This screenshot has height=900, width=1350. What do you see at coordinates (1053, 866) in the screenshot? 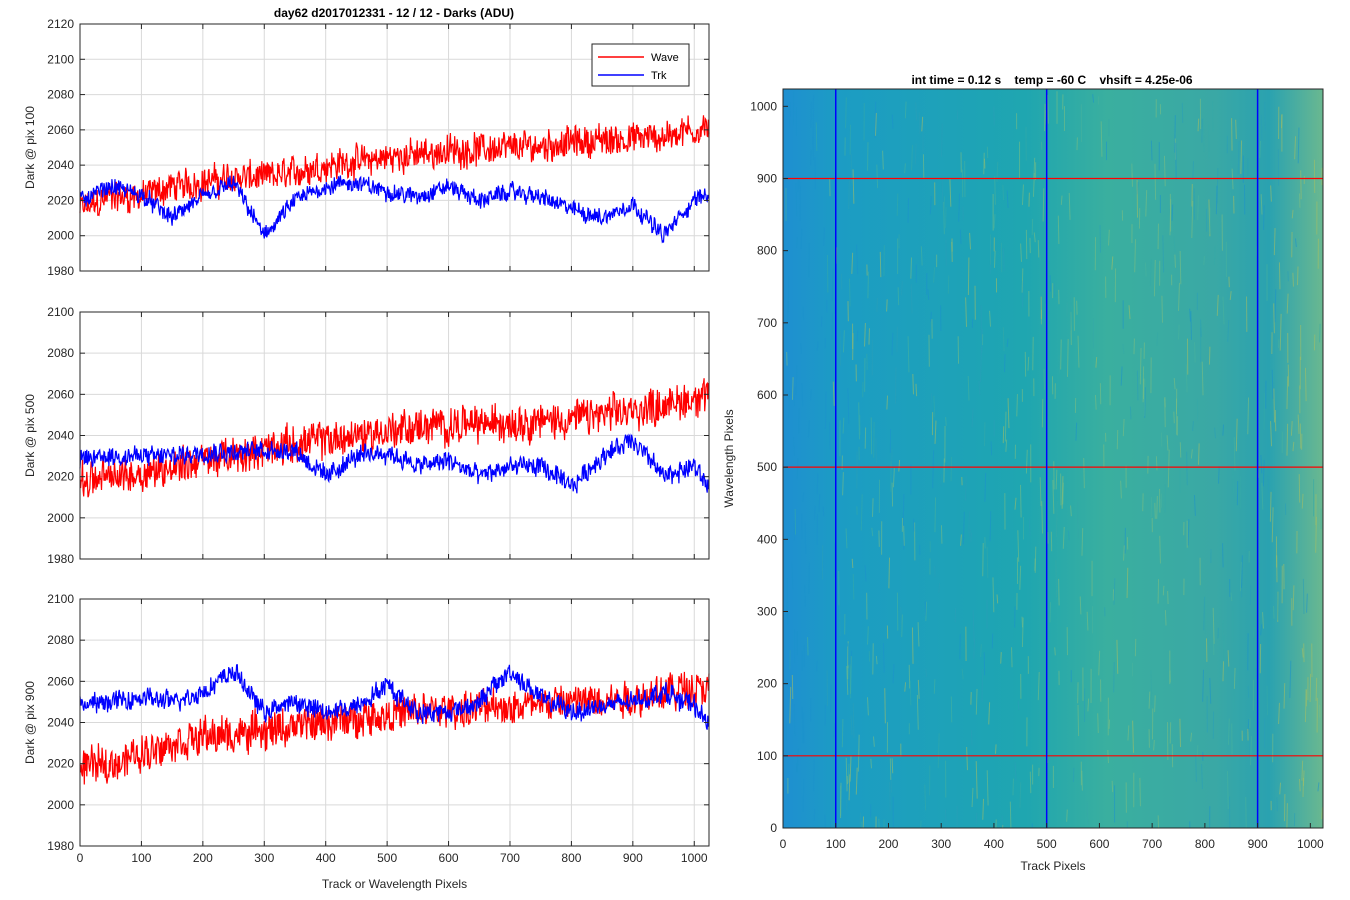
I see `heatmap-x-axis-label: Track Pixels` at bounding box center [1053, 866].